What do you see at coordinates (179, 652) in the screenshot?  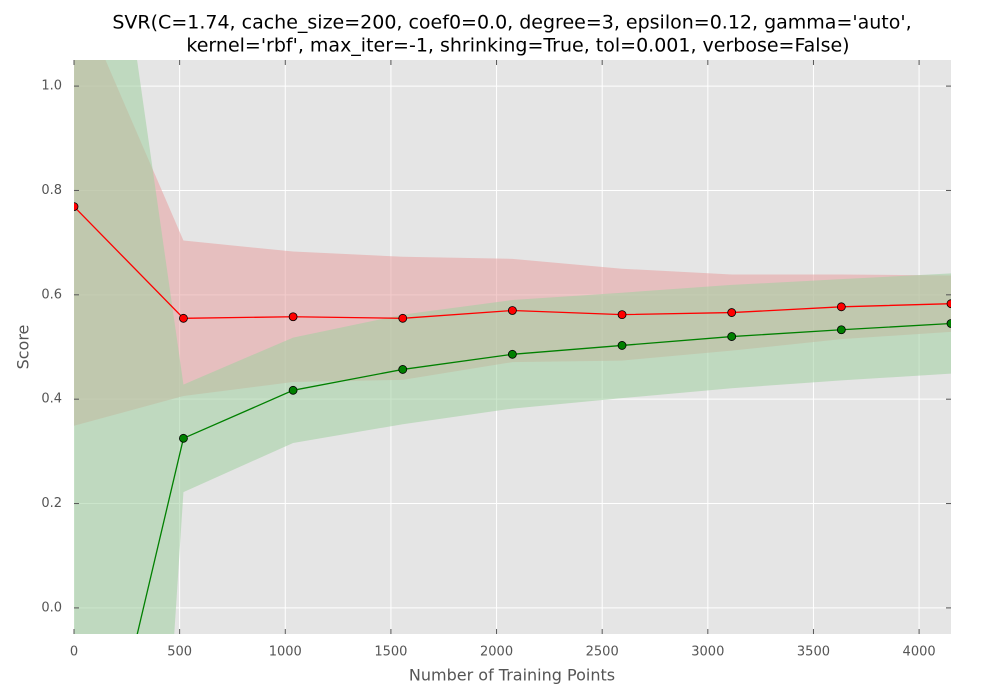 I see `x-tick-label: 500` at bounding box center [179, 652].